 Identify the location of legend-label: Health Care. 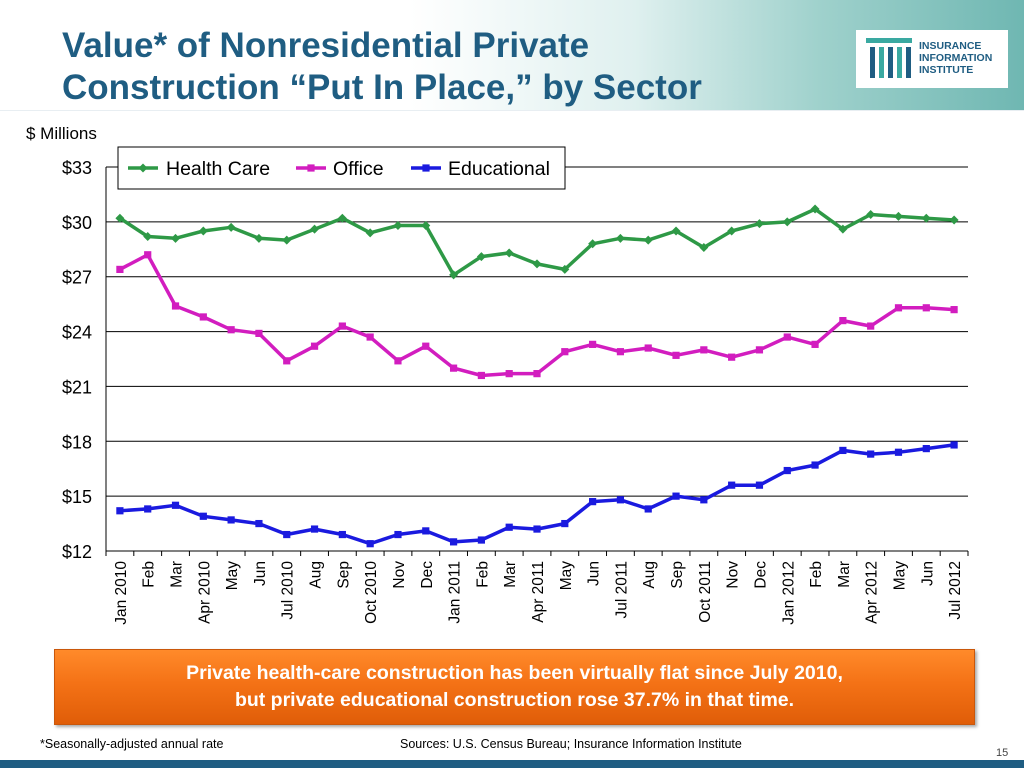
(218, 169).